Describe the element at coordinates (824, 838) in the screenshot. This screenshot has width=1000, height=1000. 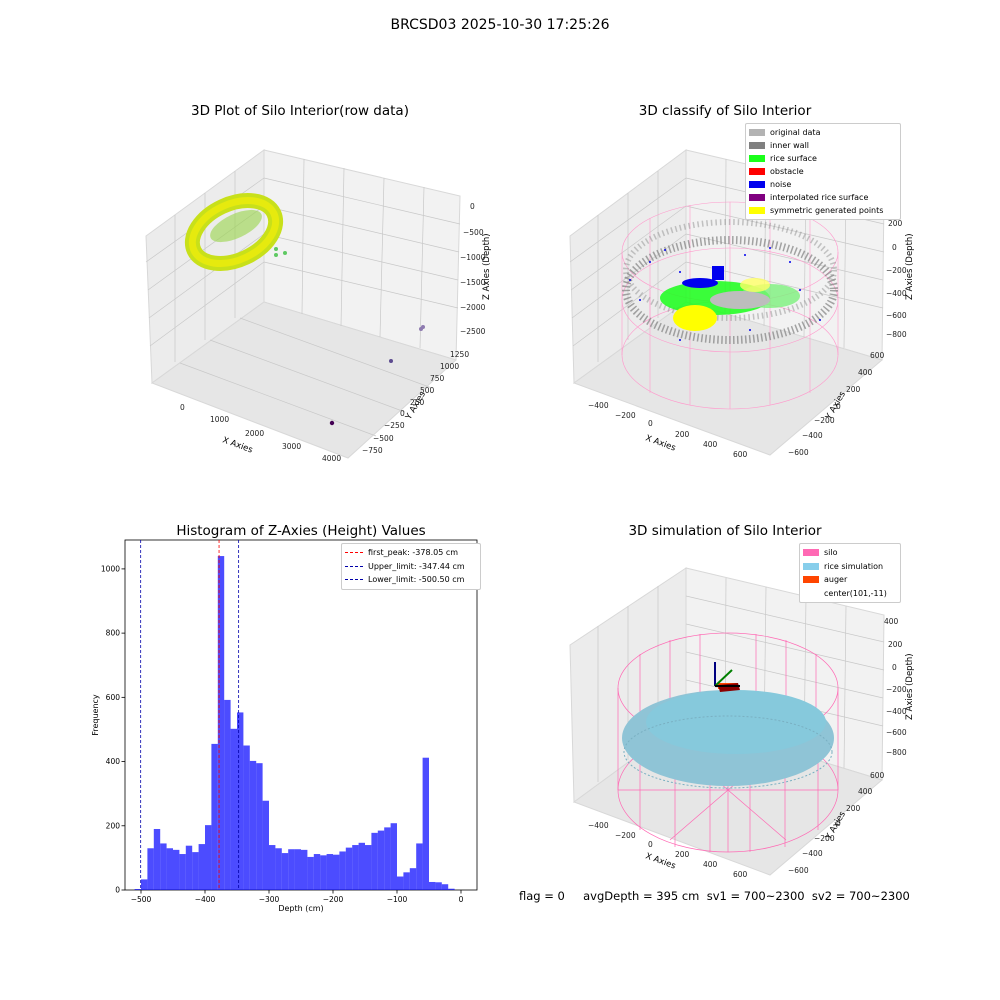
I see `y-tick: −200` at that location.